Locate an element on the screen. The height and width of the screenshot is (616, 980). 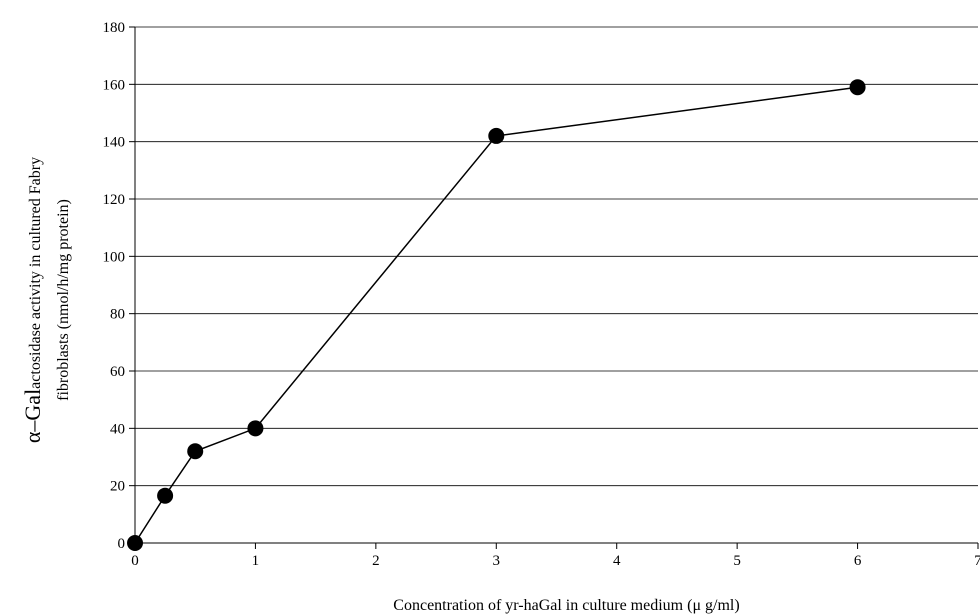
y-tick-label-0: 0 is located at coordinates (122, 544).